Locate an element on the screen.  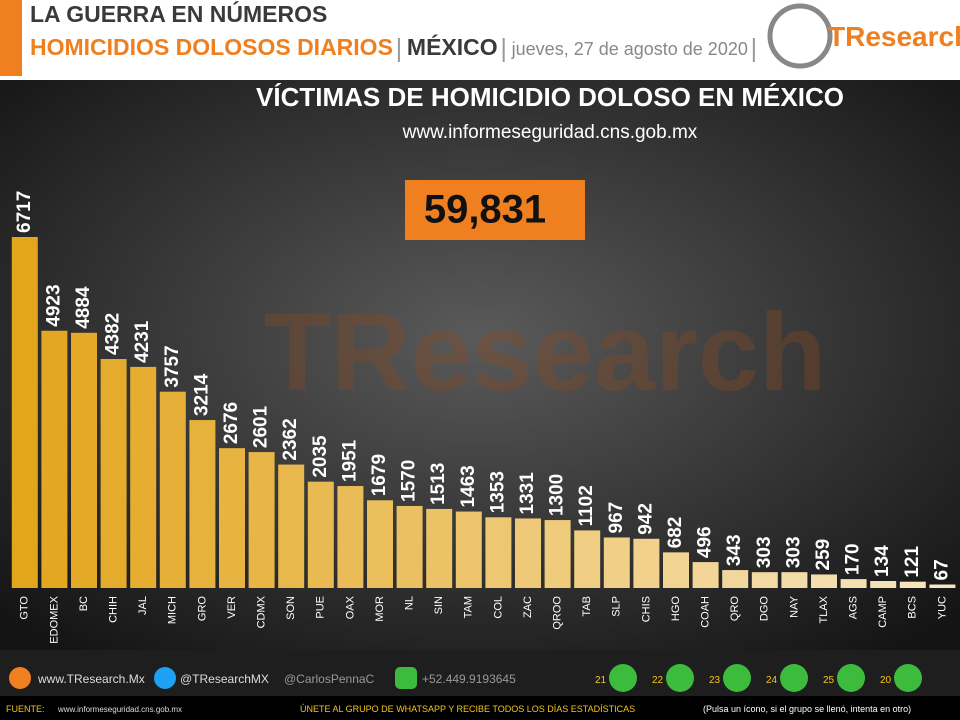
x-tick-label: ZAC is located at coordinates (528, 607).